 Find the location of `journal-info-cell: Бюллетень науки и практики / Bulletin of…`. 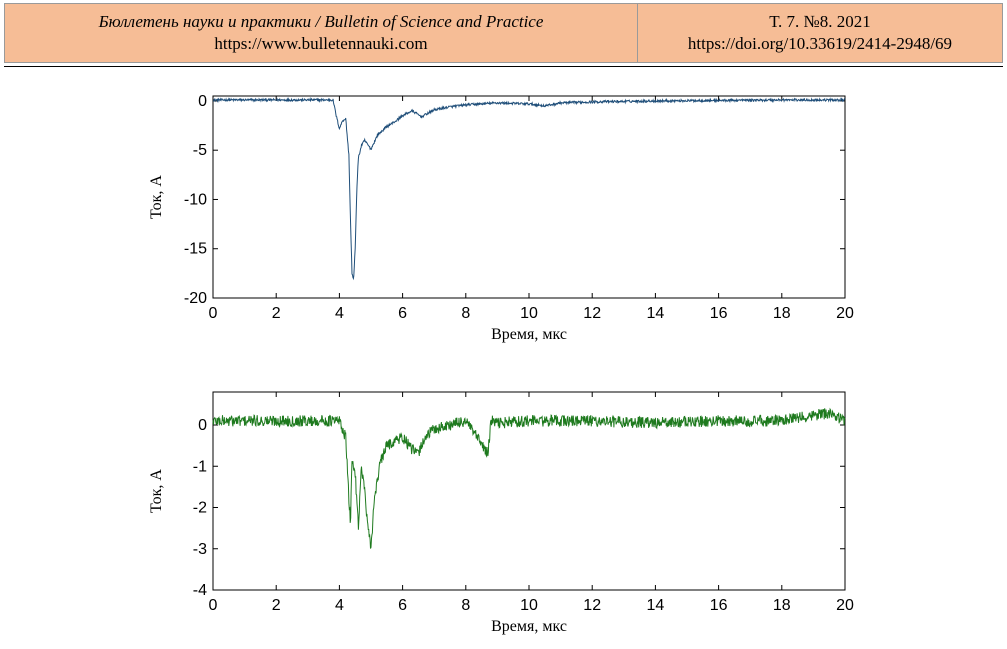

journal-info-cell: Бюллетень науки и практики / Bulletin of… is located at coordinates (320, 33).